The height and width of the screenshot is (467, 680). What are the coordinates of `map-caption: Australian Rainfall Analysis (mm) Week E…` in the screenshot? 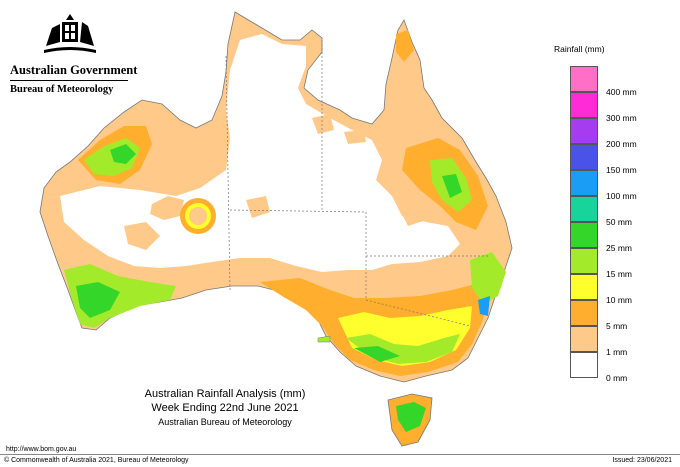 It's located at (225, 408).